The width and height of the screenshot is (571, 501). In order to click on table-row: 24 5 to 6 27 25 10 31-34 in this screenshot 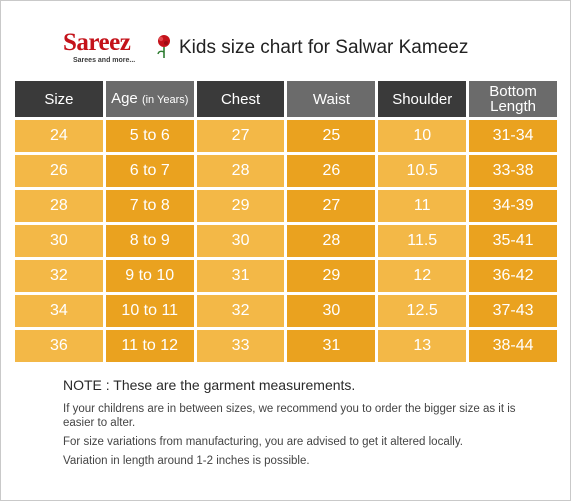, I will do `click(286, 136)`.